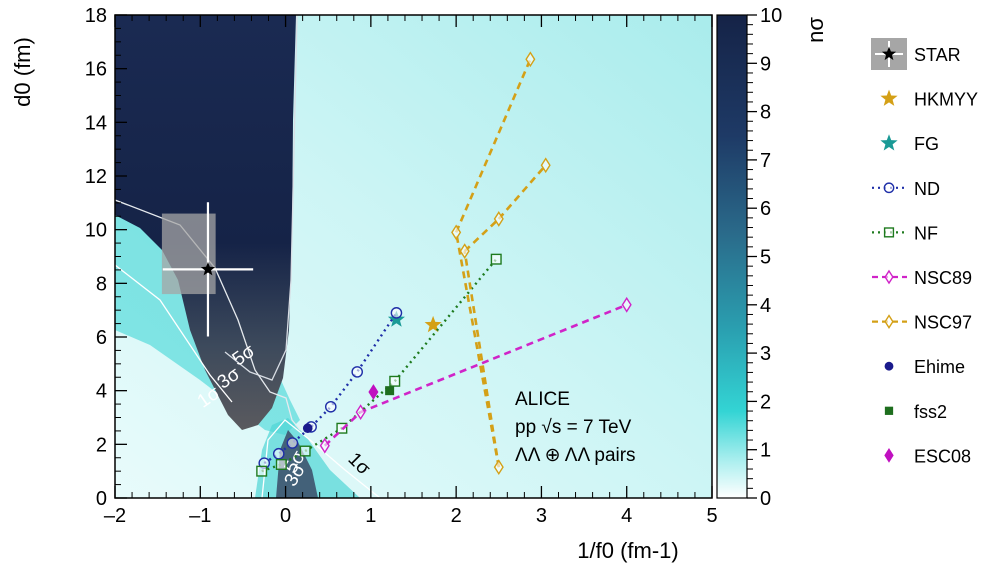 This screenshot has width=996, height=574. What do you see at coordinates (771, 16) in the screenshot?
I see `colorbar-tick-label: 10` at bounding box center [771, 16].